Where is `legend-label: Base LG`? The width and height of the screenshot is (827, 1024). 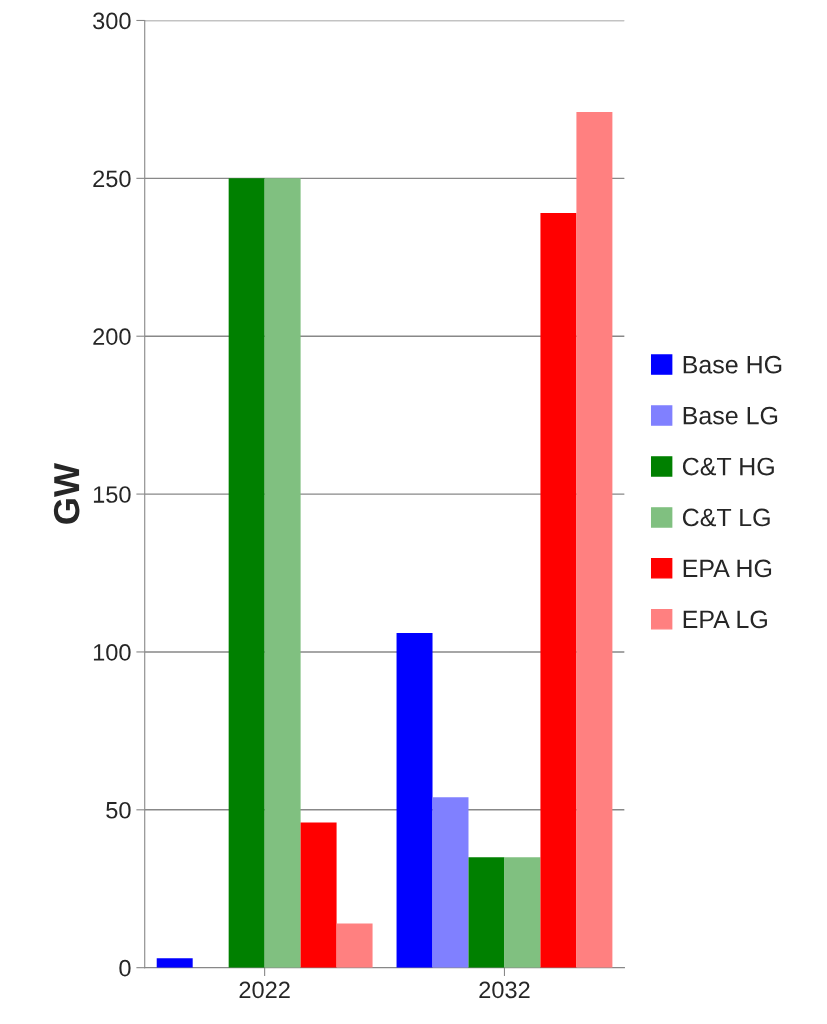
legend-label: Base LG is located at coordinates (730, 415).